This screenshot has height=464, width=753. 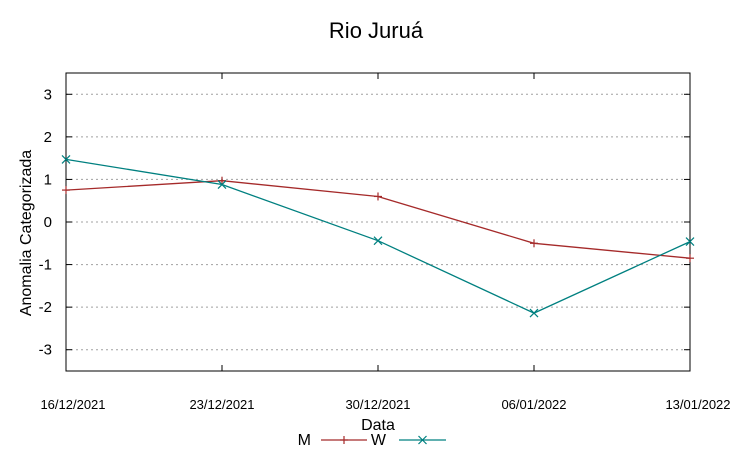 What do you see at coordinates (422, 440) in the screenshot?
I see `legend-marker-w` at bounding box center [422, 440].